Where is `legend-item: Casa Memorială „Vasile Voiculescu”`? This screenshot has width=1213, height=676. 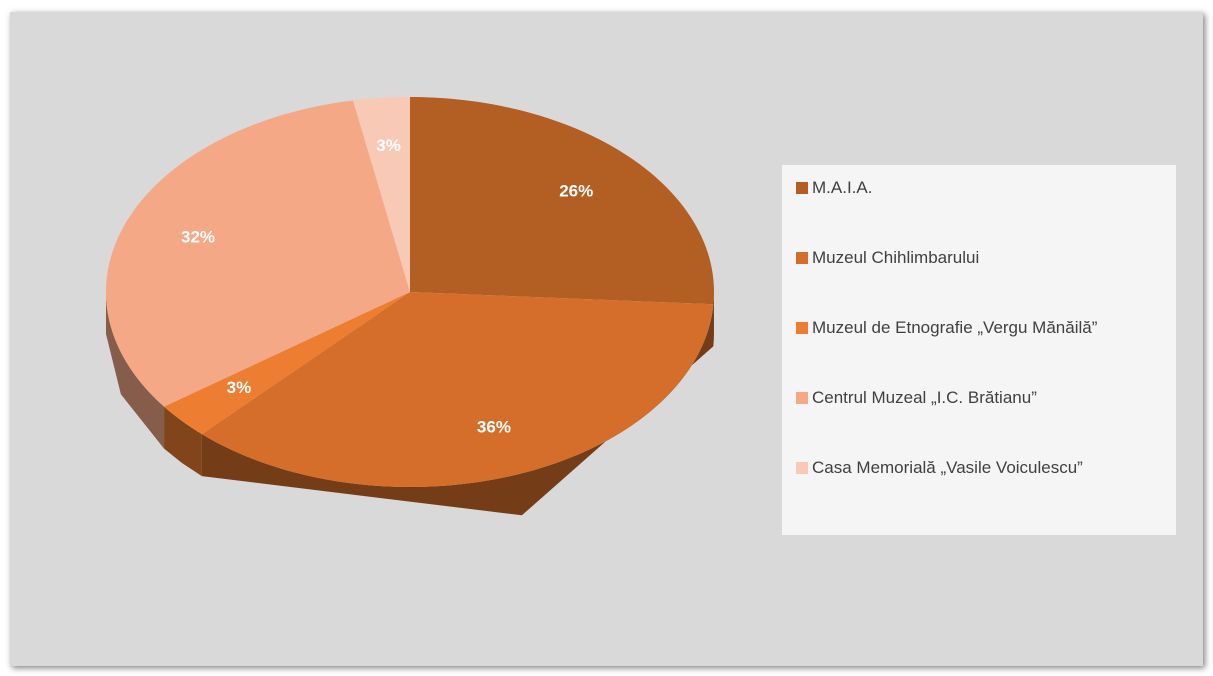
legend-item: Casa Memorială „Vasile Voiculescu” is located at coordinates (981, 492).